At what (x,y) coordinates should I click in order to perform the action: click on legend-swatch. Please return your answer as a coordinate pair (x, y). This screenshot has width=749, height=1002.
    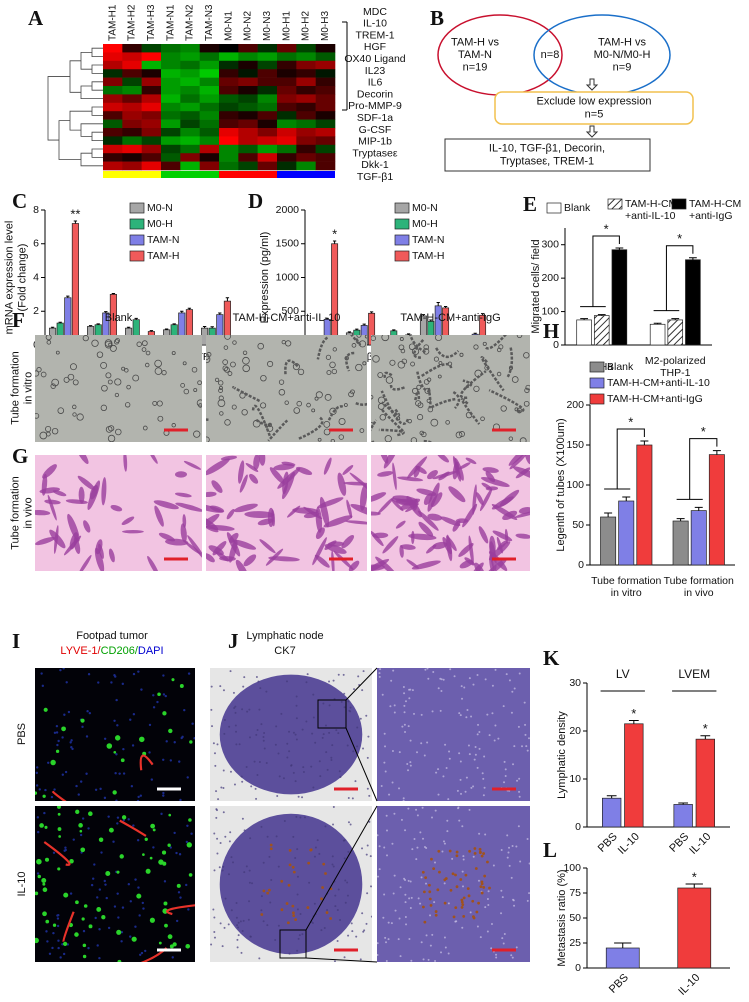
    Looking at the image, I should click on (137, 256).